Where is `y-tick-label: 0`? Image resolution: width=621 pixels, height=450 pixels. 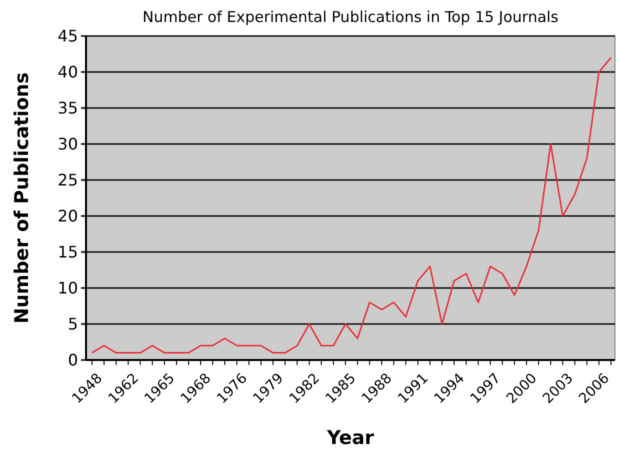 y-tick-label: 0 is located at coordinates (73, 360).